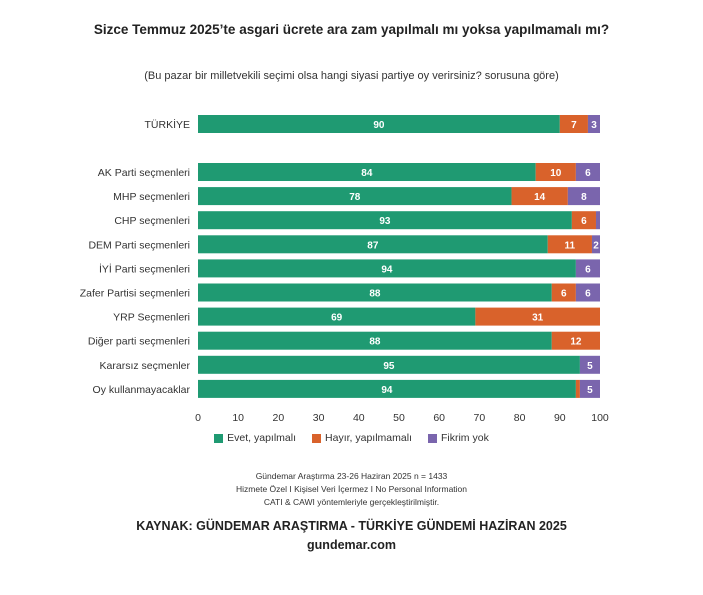 This screenshot has height=595, width=703. I want to click on data-label: 69, so click(337, 318).